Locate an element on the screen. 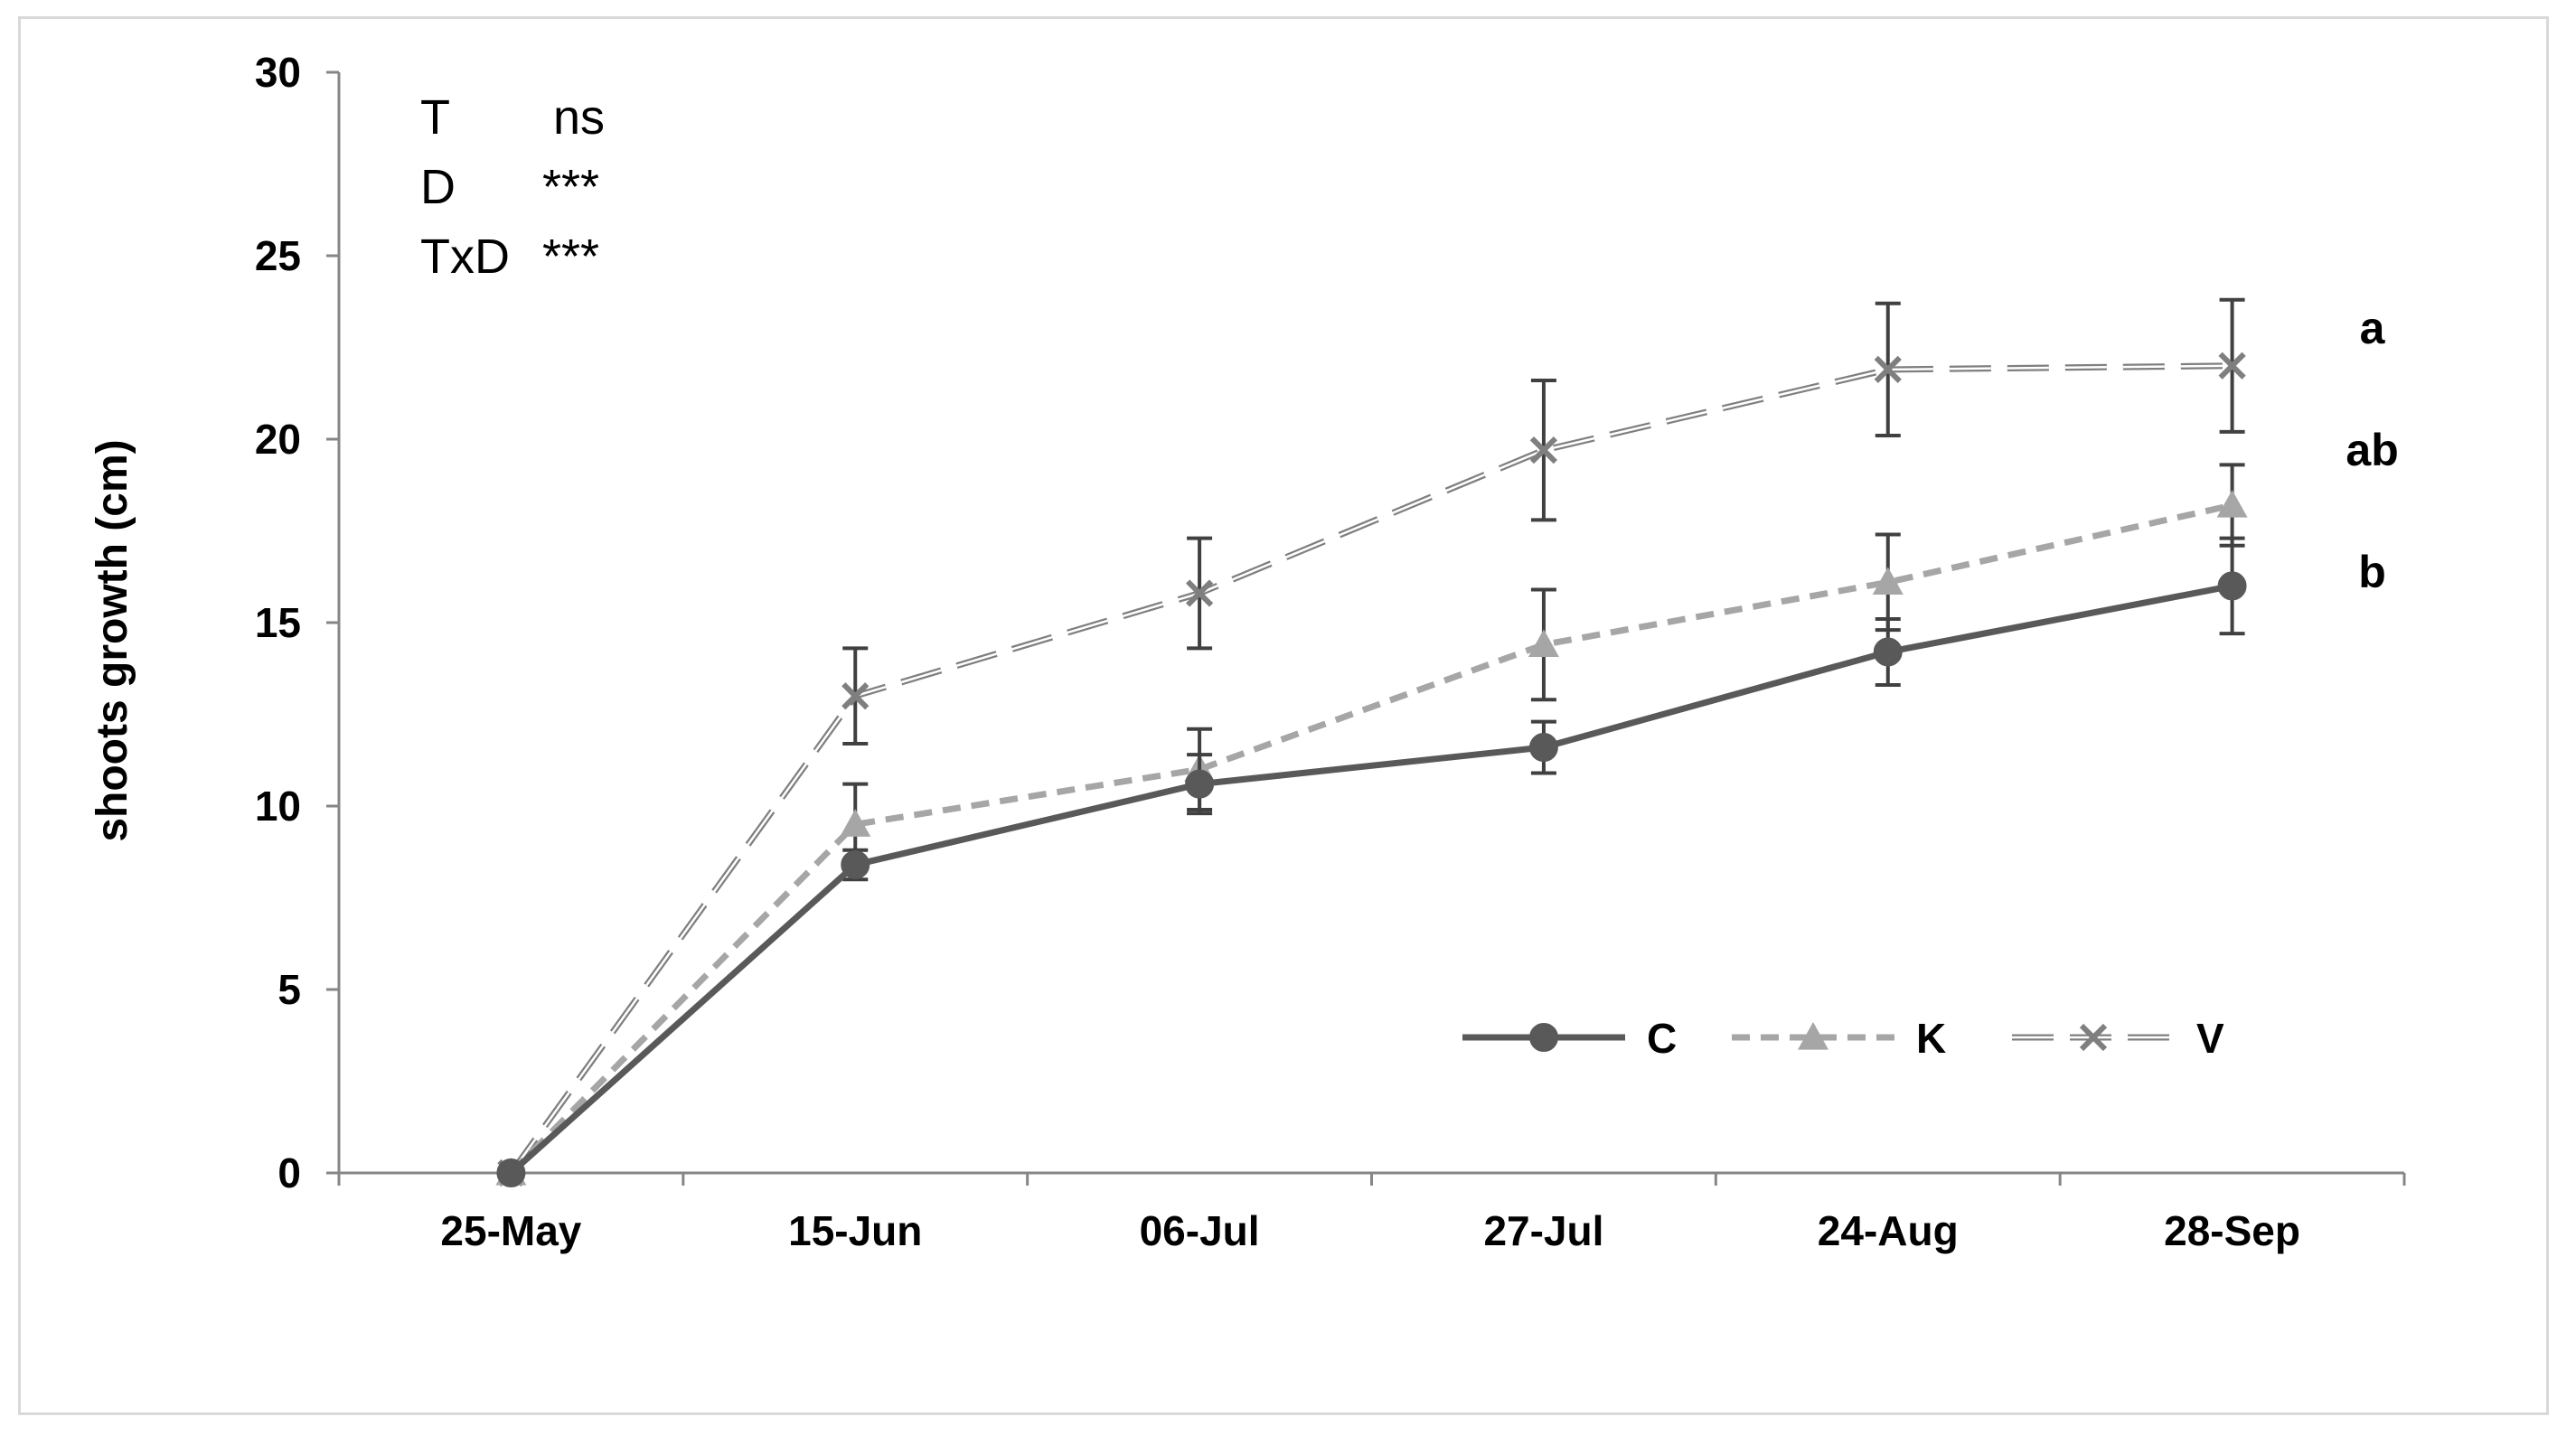 The image size is (2576, 1435). x-tick-label: 25-May is located at coordinates (511, 1230).